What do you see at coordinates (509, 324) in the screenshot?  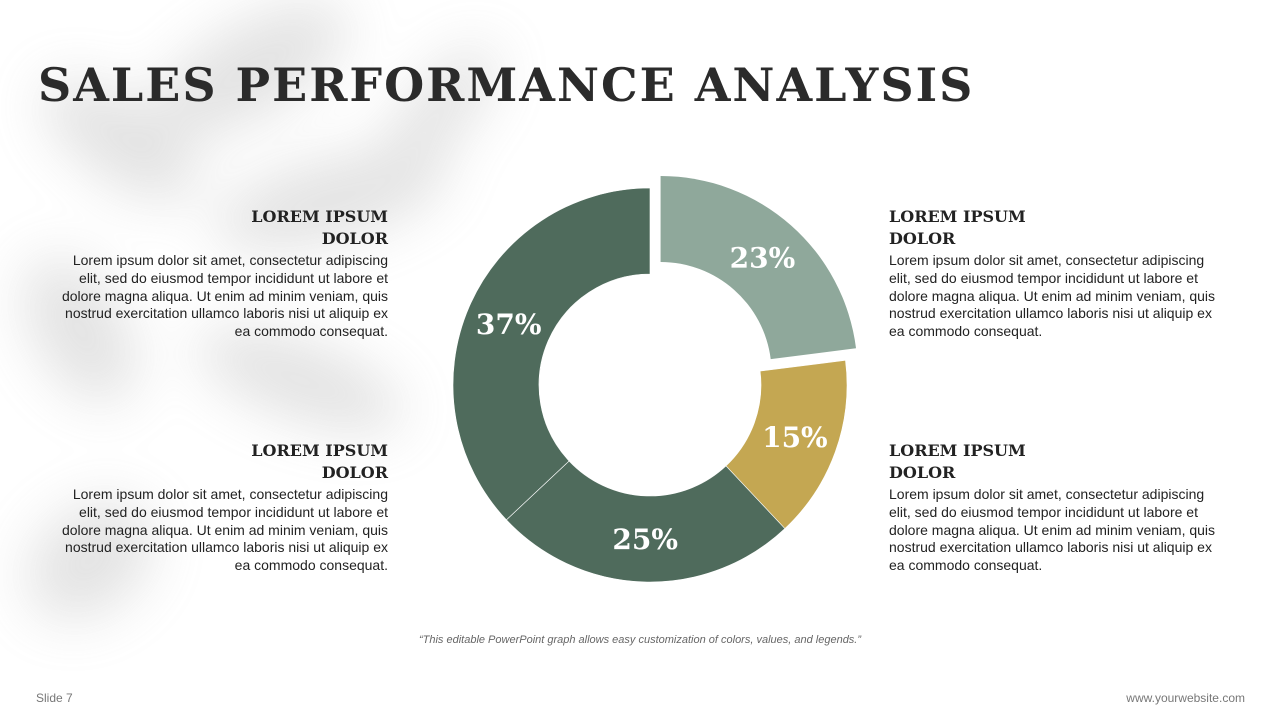 I see `donut-label-37: 37%` at bounding box center [509, 324].